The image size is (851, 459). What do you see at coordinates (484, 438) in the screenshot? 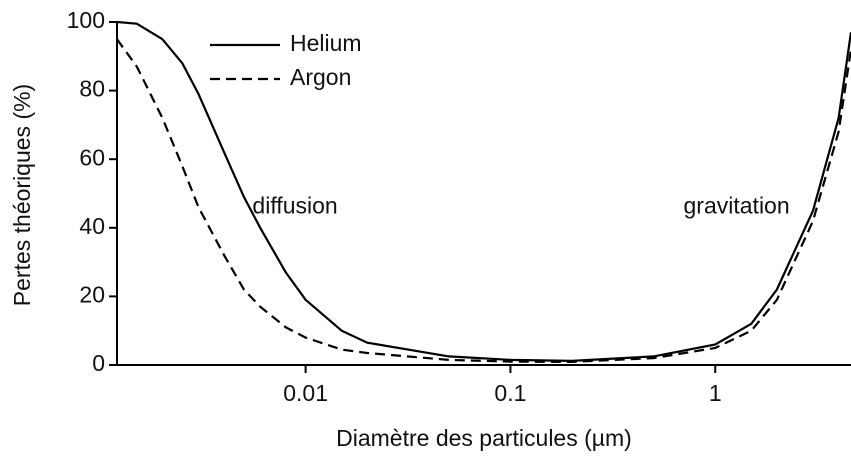
I see `x-axis-label: Diamètre des particules (µm)` at bounding box center [484, 438].